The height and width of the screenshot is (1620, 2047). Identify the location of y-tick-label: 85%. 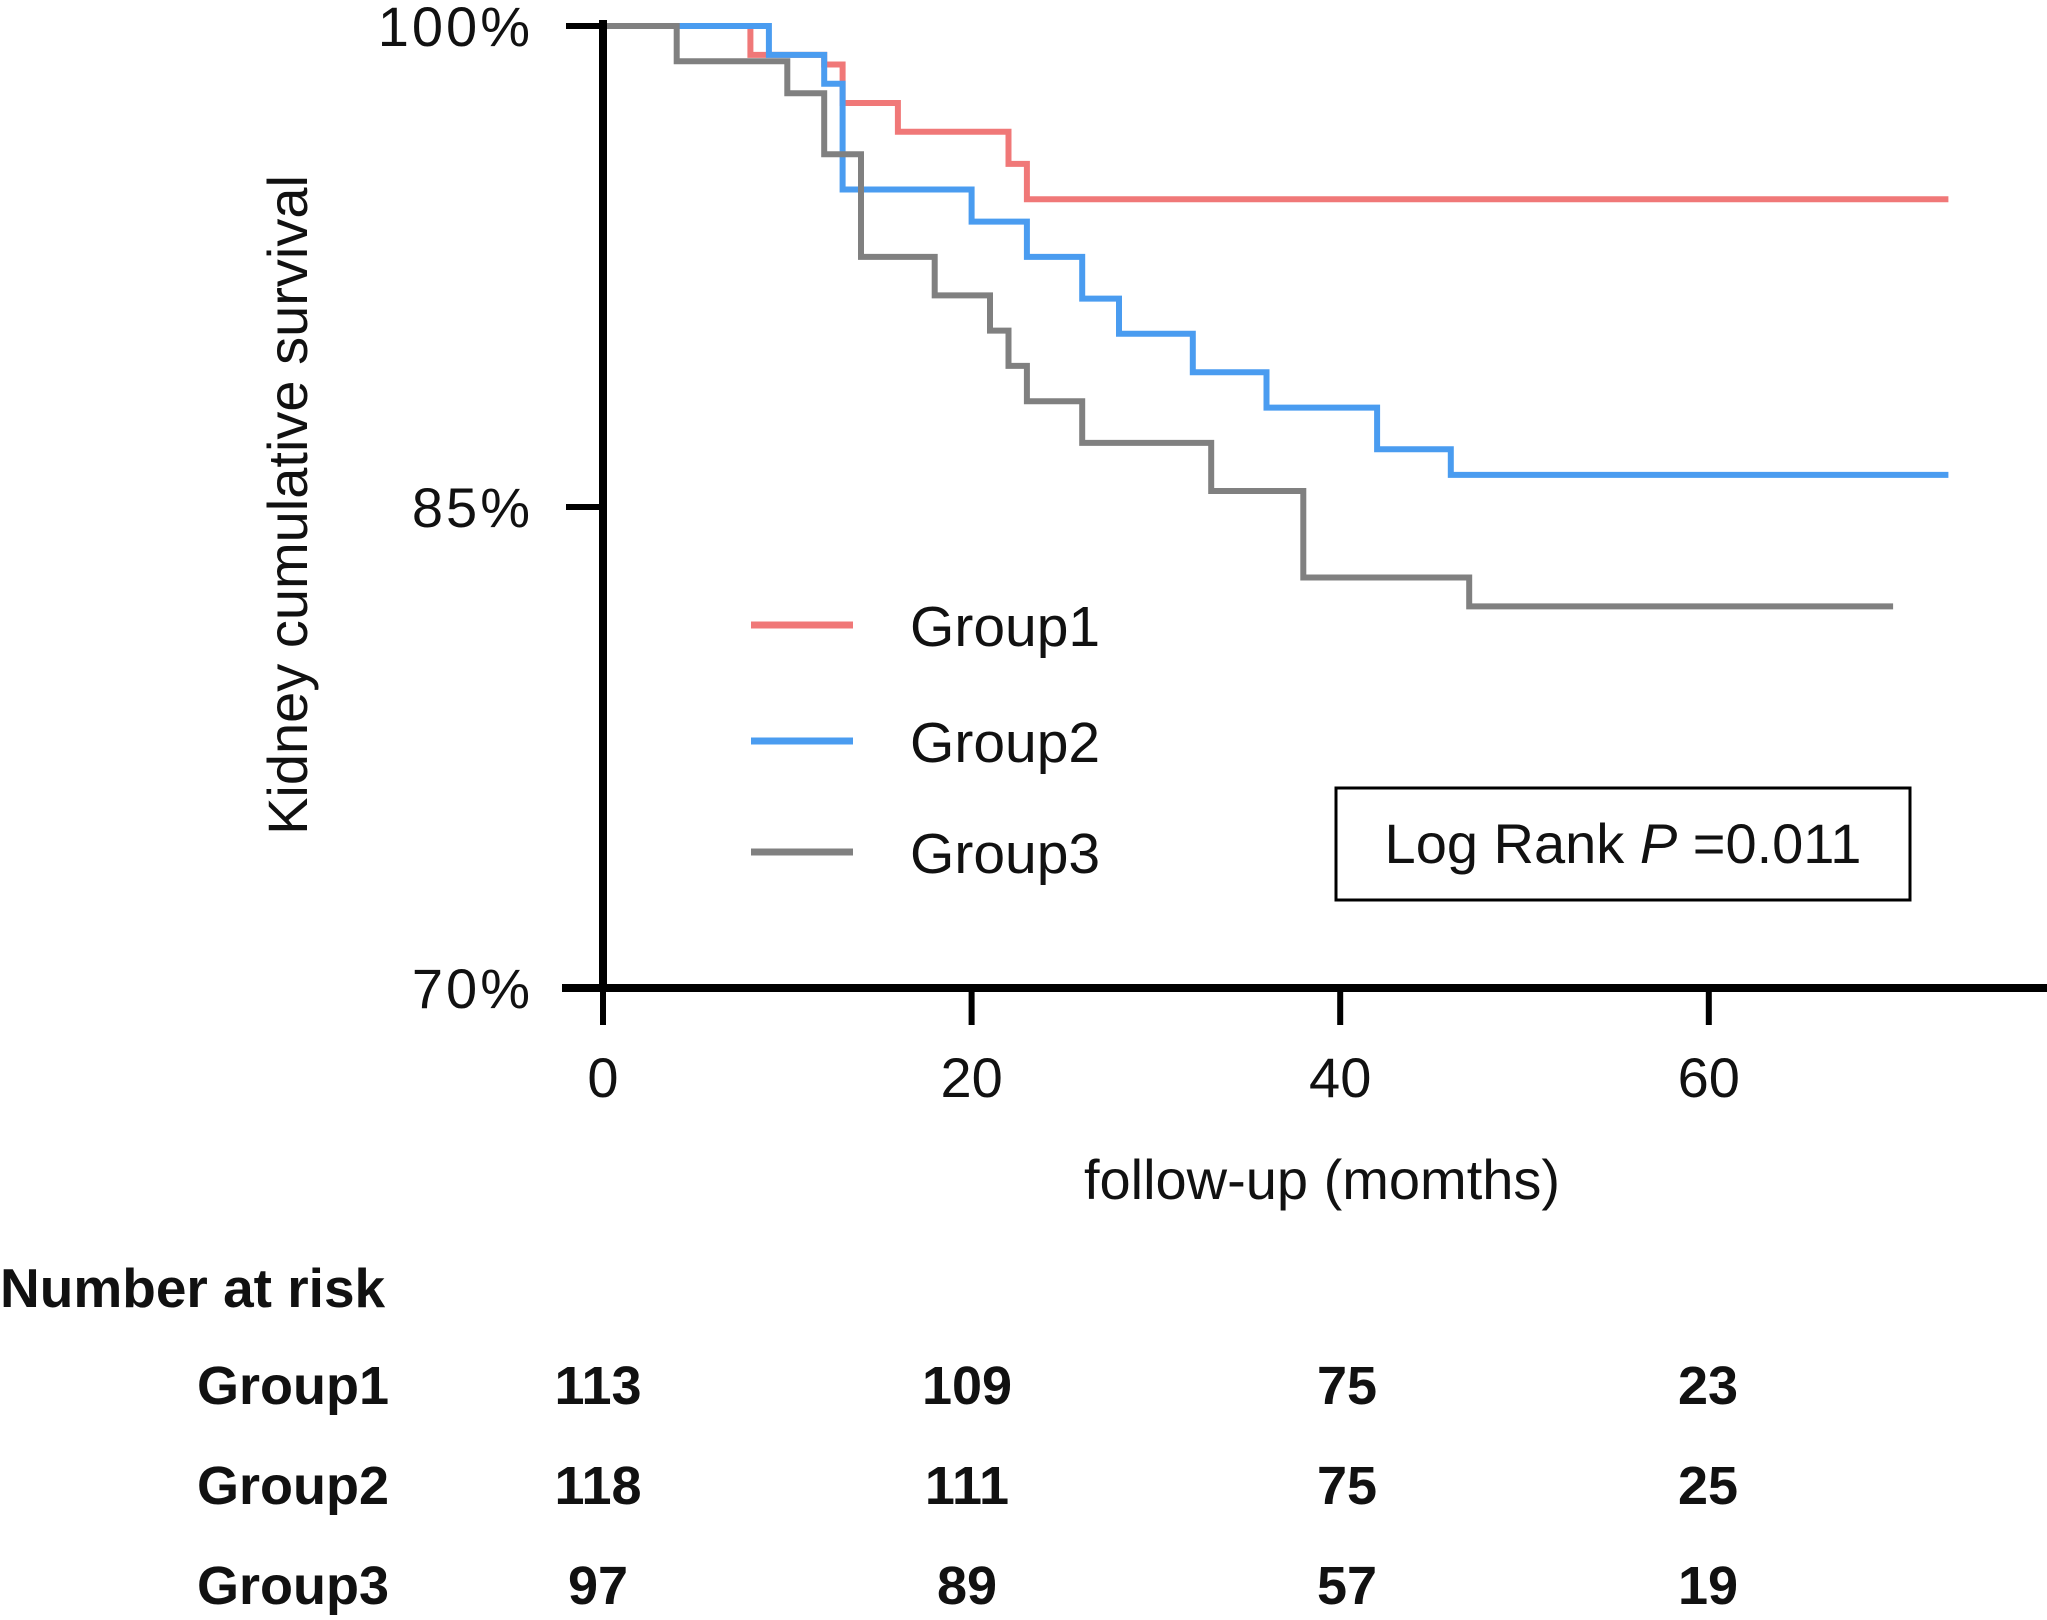
(472, 507).